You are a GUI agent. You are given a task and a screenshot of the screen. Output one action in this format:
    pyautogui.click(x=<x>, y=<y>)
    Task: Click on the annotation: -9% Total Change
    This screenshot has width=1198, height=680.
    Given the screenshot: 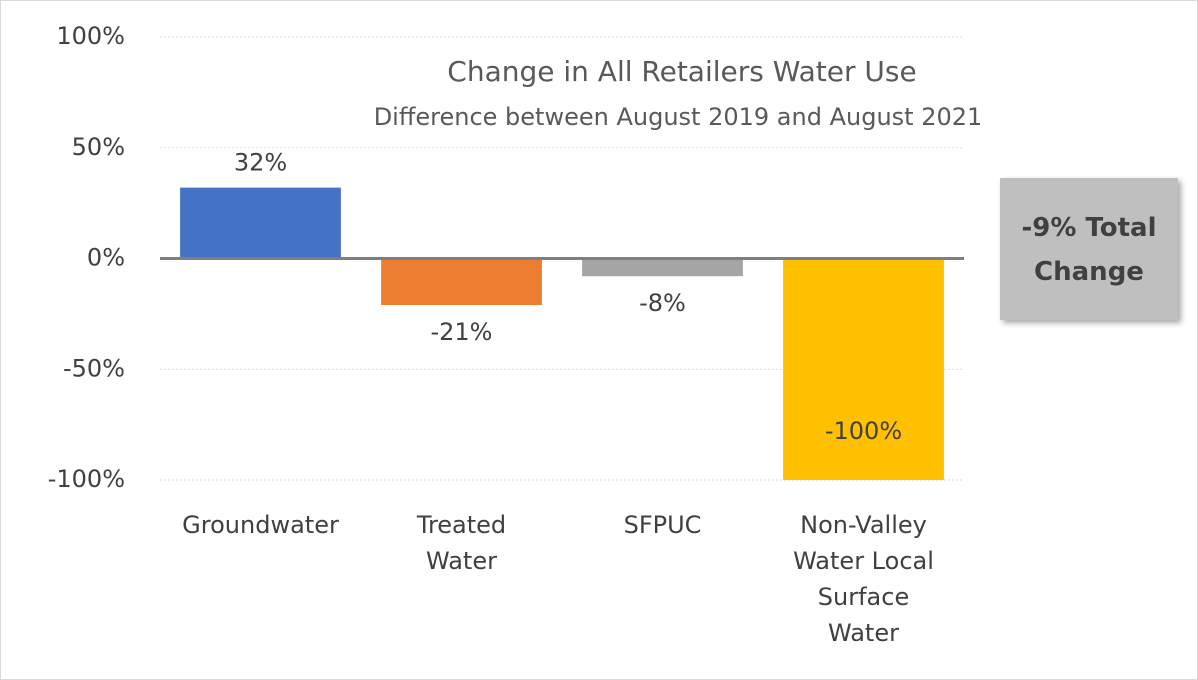 What is the action you would take?
    pyautogui.click(x=1088, y=250)
    